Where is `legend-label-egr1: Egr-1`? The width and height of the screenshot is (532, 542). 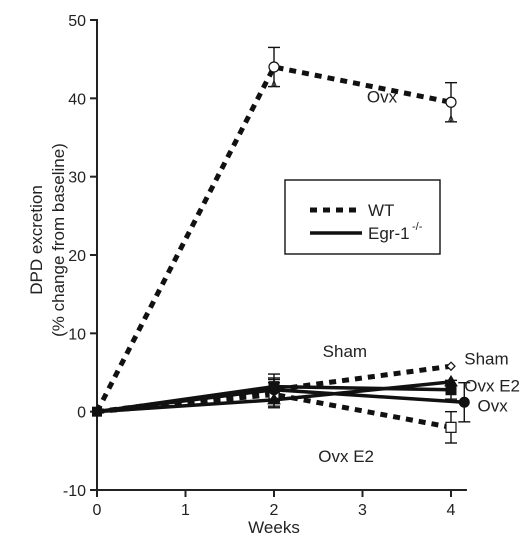 legend-label-egr1: Egr-1 is located at coordinates (389, 233).